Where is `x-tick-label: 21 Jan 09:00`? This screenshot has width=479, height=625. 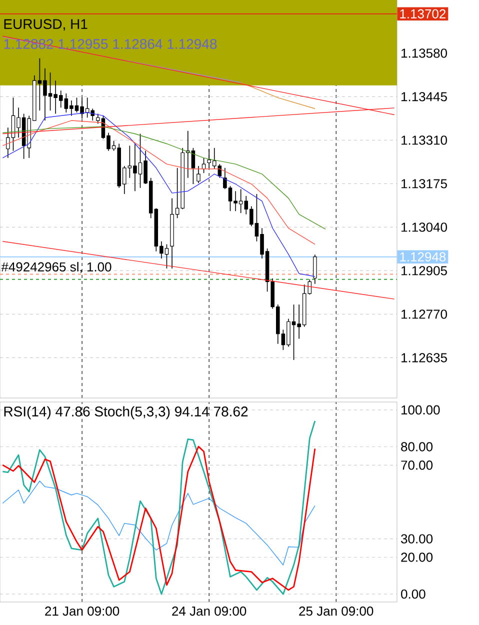 x-tick-label: 21 Jan 09:00 is located at coordinates (82, 611).